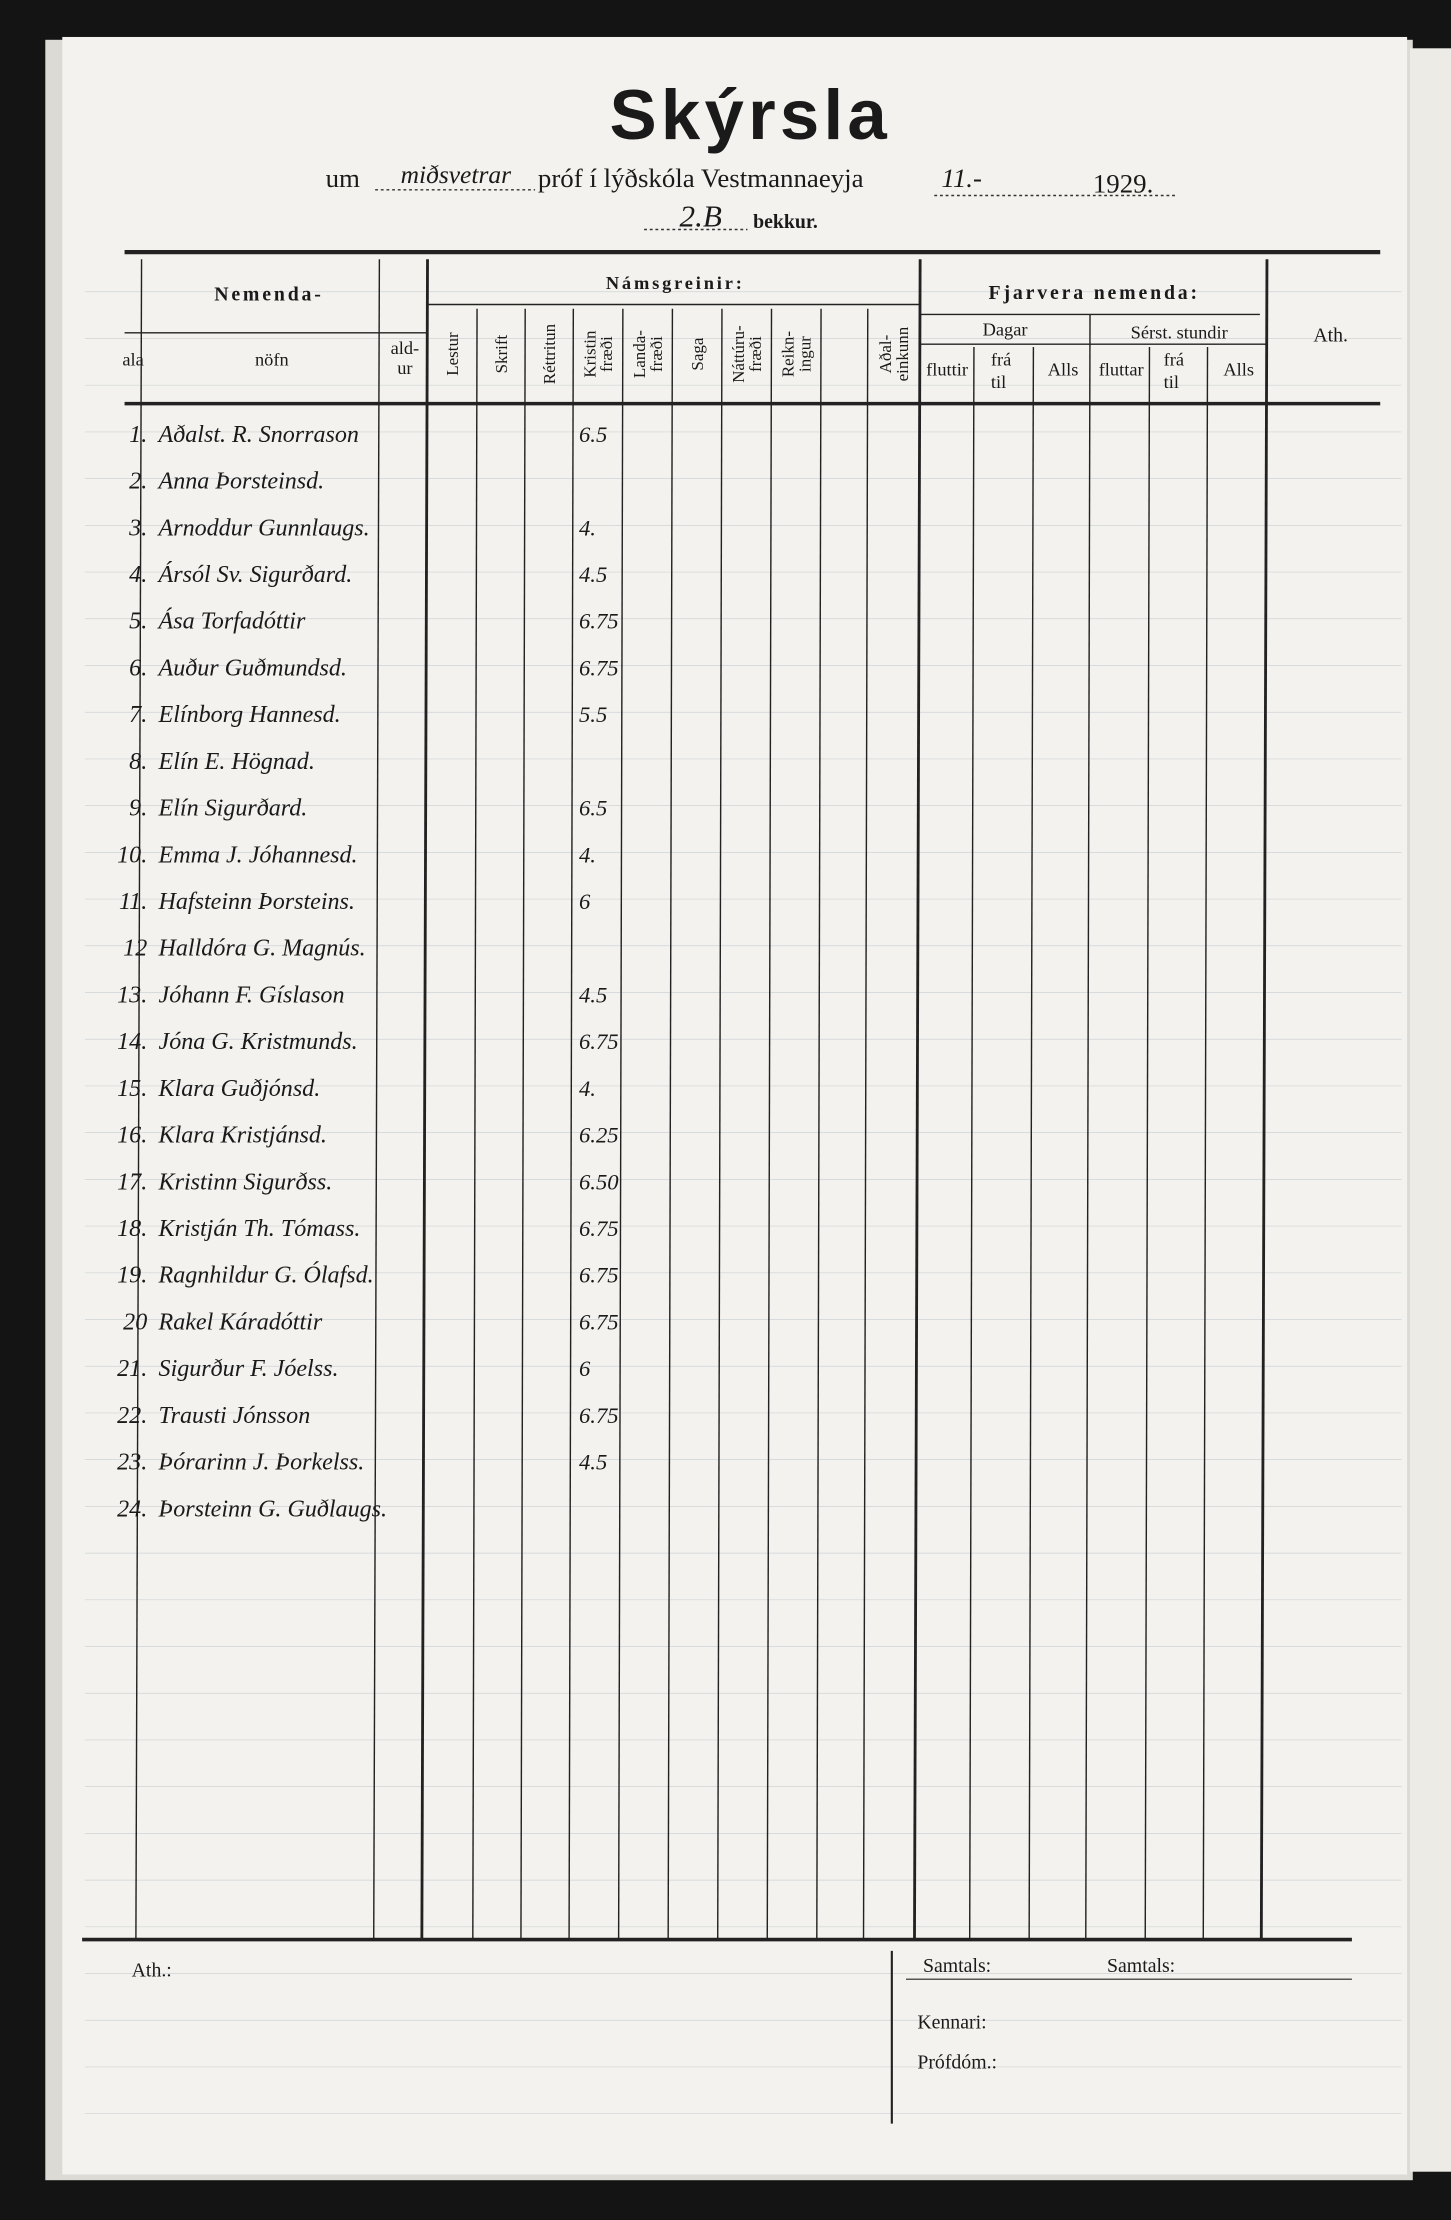 The width and height of the screenshot is (1451, 2220). What do you see at coordinates (269, 294) in the screenshot?
I see `group-header: Nemenda-` at bounding box center [269, 294].